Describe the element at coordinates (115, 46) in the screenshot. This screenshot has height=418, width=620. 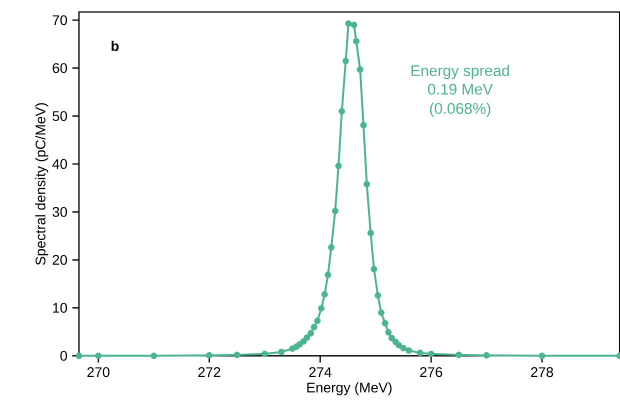
I see `annotation: b` at that location.